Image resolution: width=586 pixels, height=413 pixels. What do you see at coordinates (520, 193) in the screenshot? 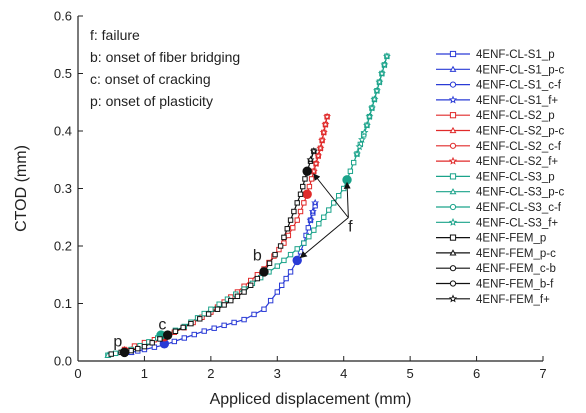
I see `legend-label: 4ENF-CL-S3_p-c` at bounding box center [520, 193].